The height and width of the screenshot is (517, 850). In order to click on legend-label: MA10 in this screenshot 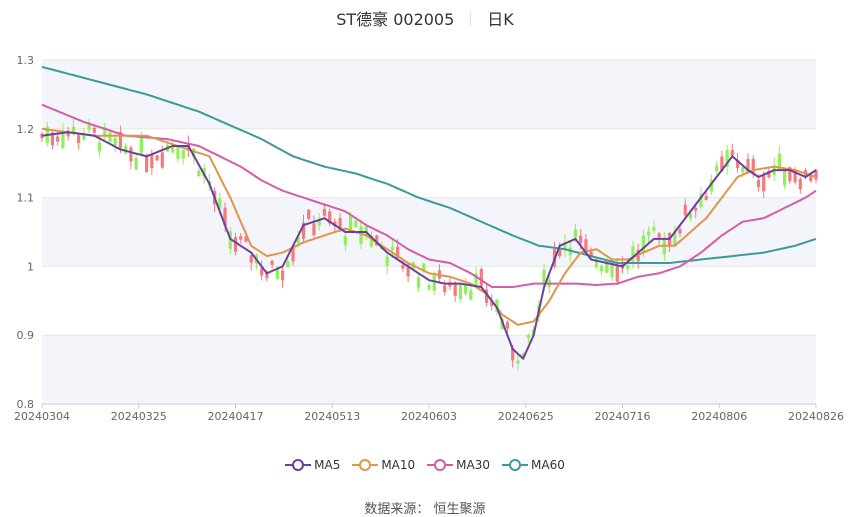, I will do `click(398, 465)`.